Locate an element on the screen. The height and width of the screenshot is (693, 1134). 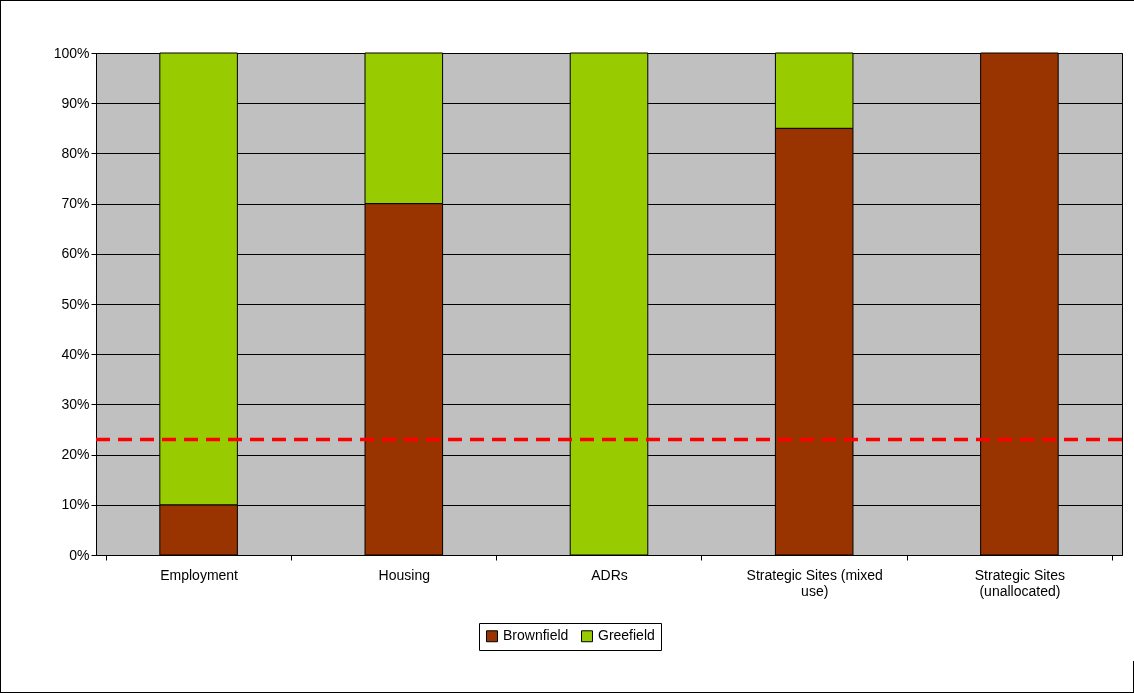
y-tick-label: 0% is located at coordinates (79, 554).